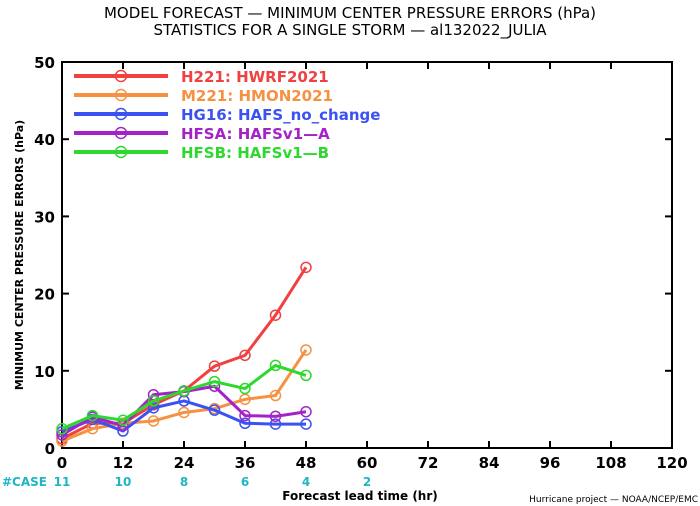  I want to click on y-tick-label: 50, so click(44, 63).